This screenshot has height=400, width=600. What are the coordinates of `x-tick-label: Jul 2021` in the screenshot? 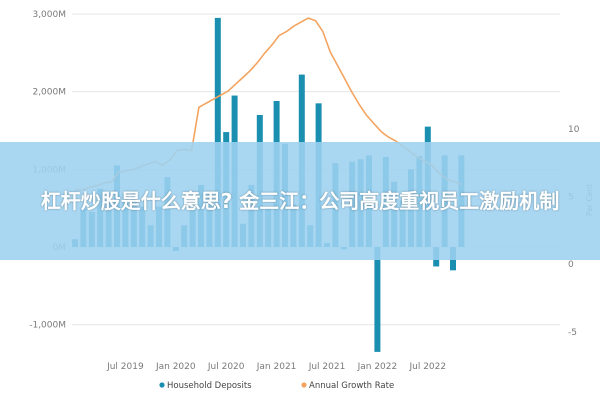 It's located at (327, 367).